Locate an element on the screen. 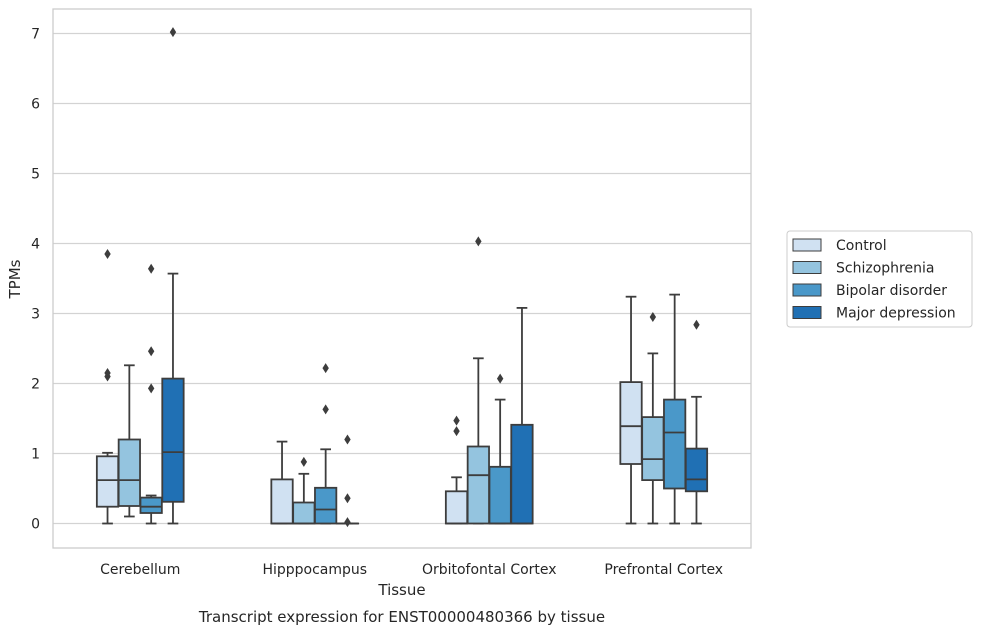 The image size is (983, 634). legend-label: Major depression is located at coordinates (896, 314).